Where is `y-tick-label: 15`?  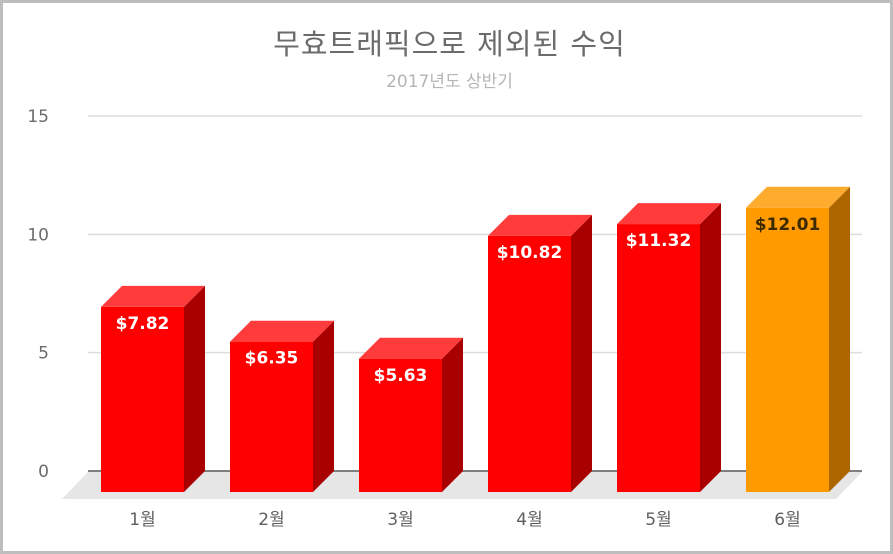
y-tick-label: 15 is located at coordinates (38, 117).